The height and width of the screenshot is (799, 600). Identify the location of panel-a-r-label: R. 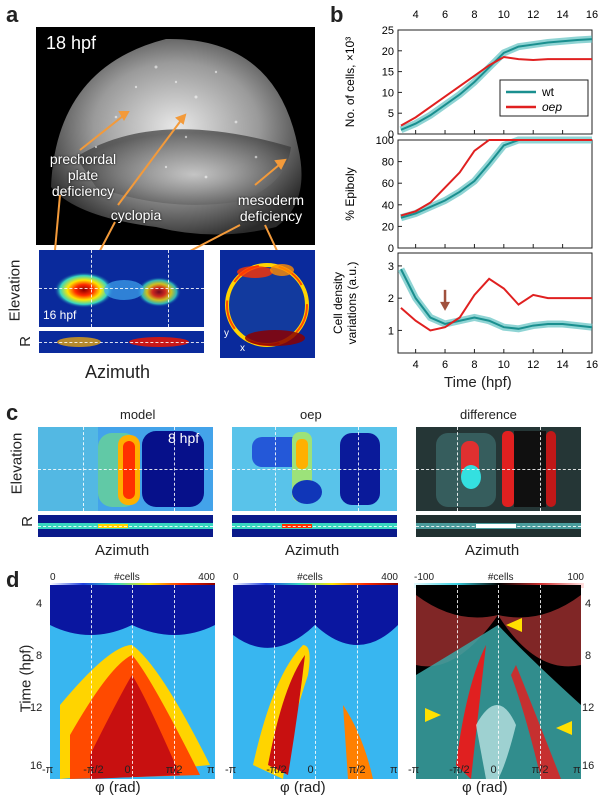
(25, 341).